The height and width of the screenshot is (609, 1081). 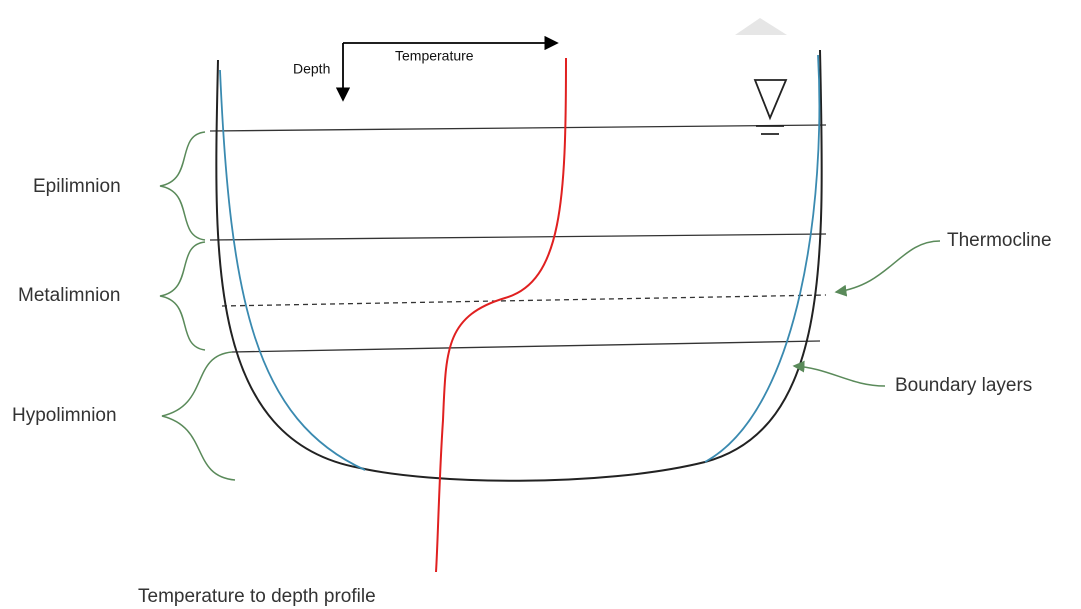 I want to click on axes, so click(x=447, y=68).